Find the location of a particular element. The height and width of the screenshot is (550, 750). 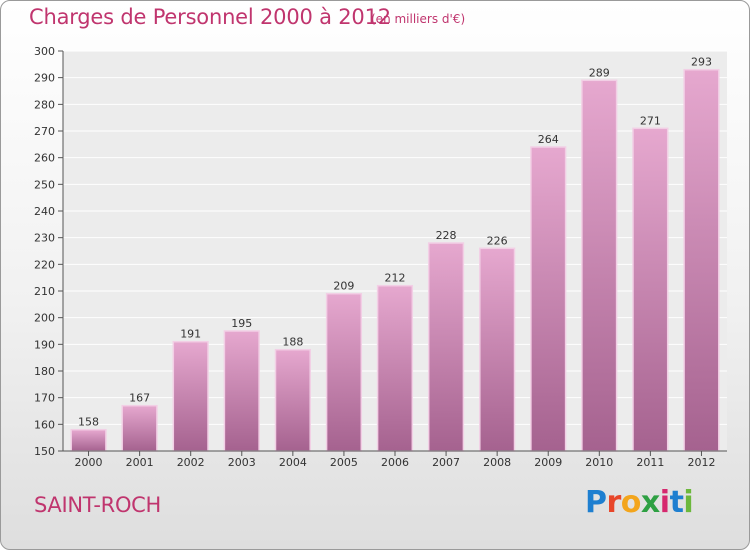

bar-2006 is located at coordinates (395, 368).